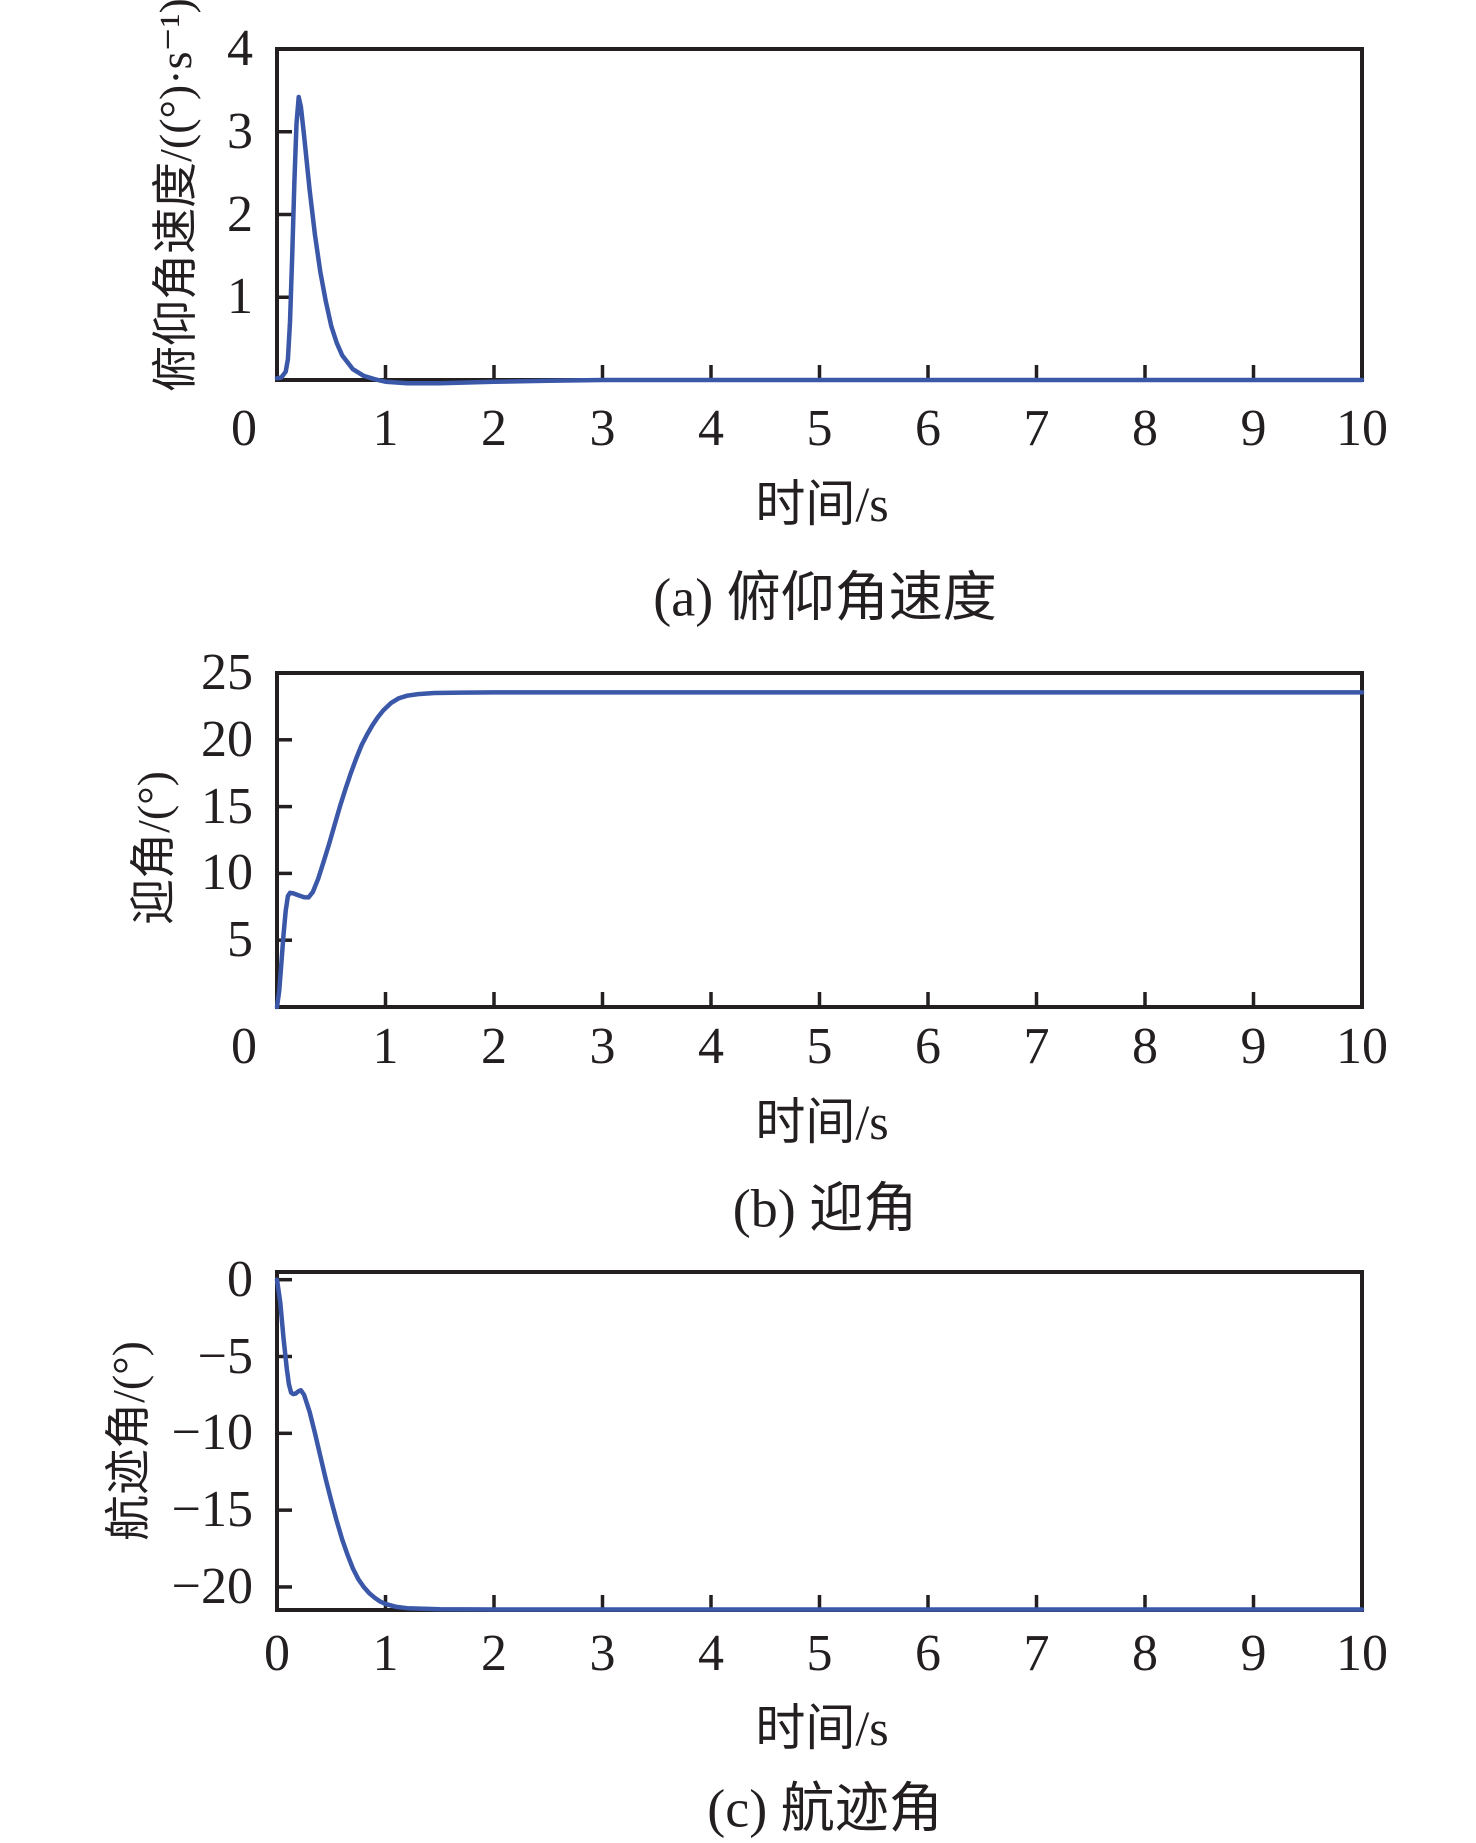 The height and width of the screenshot is (1843, 1476). Describe the element at coordinates (244, 1046) in the screenshot. I see `chart-b-x-tick-label: 0` at that location.